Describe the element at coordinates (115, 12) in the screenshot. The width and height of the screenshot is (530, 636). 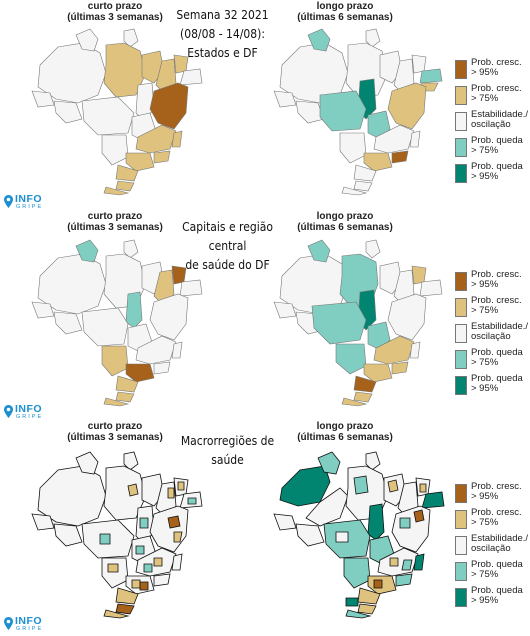
I see `section1-left-title: curto prazo (últimas 3 semanas)` at that location.